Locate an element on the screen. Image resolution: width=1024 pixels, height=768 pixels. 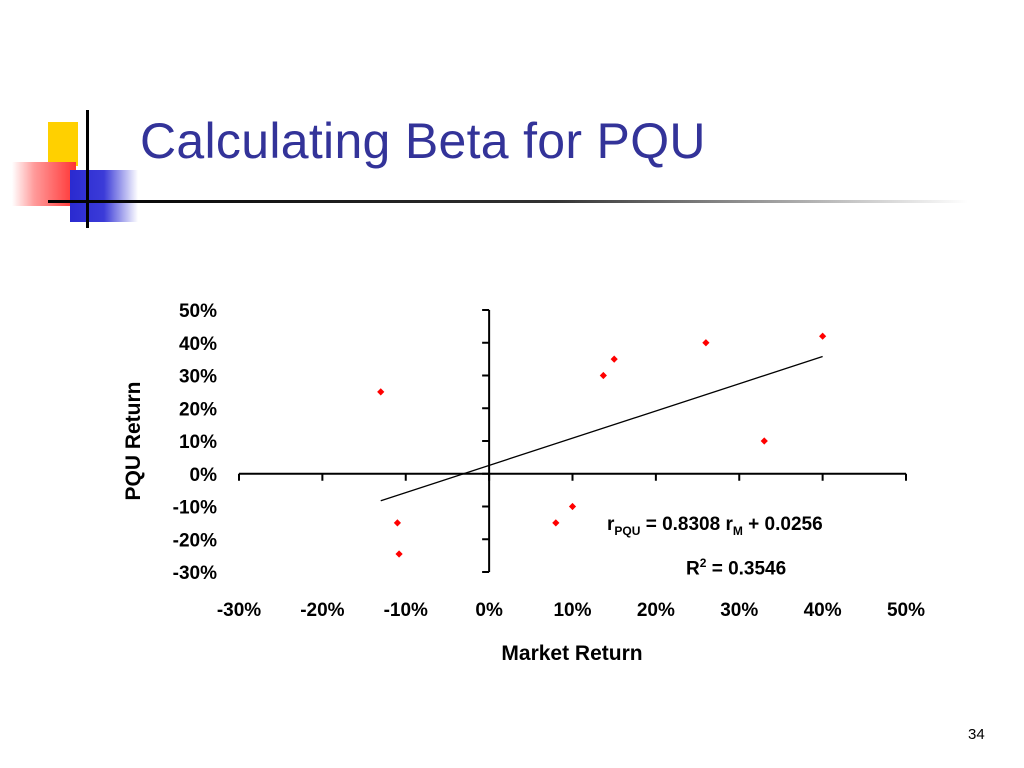
y-tick-label: 30% is located at coordinates (198, 377).